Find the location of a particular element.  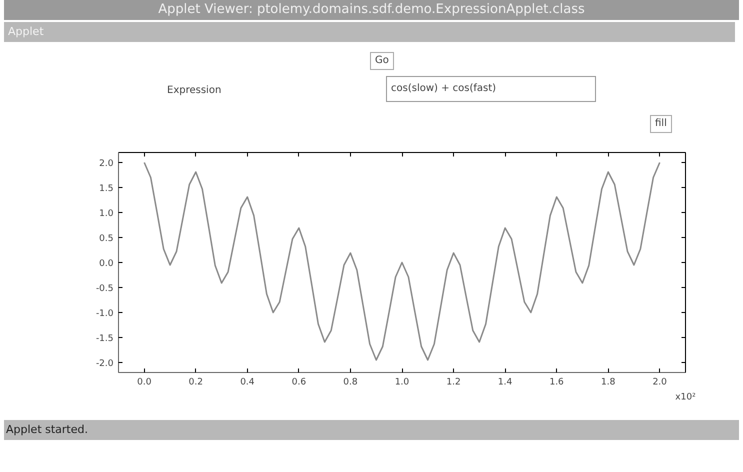

x-tick-label: 1.0 is located at coordinates (402, 383).